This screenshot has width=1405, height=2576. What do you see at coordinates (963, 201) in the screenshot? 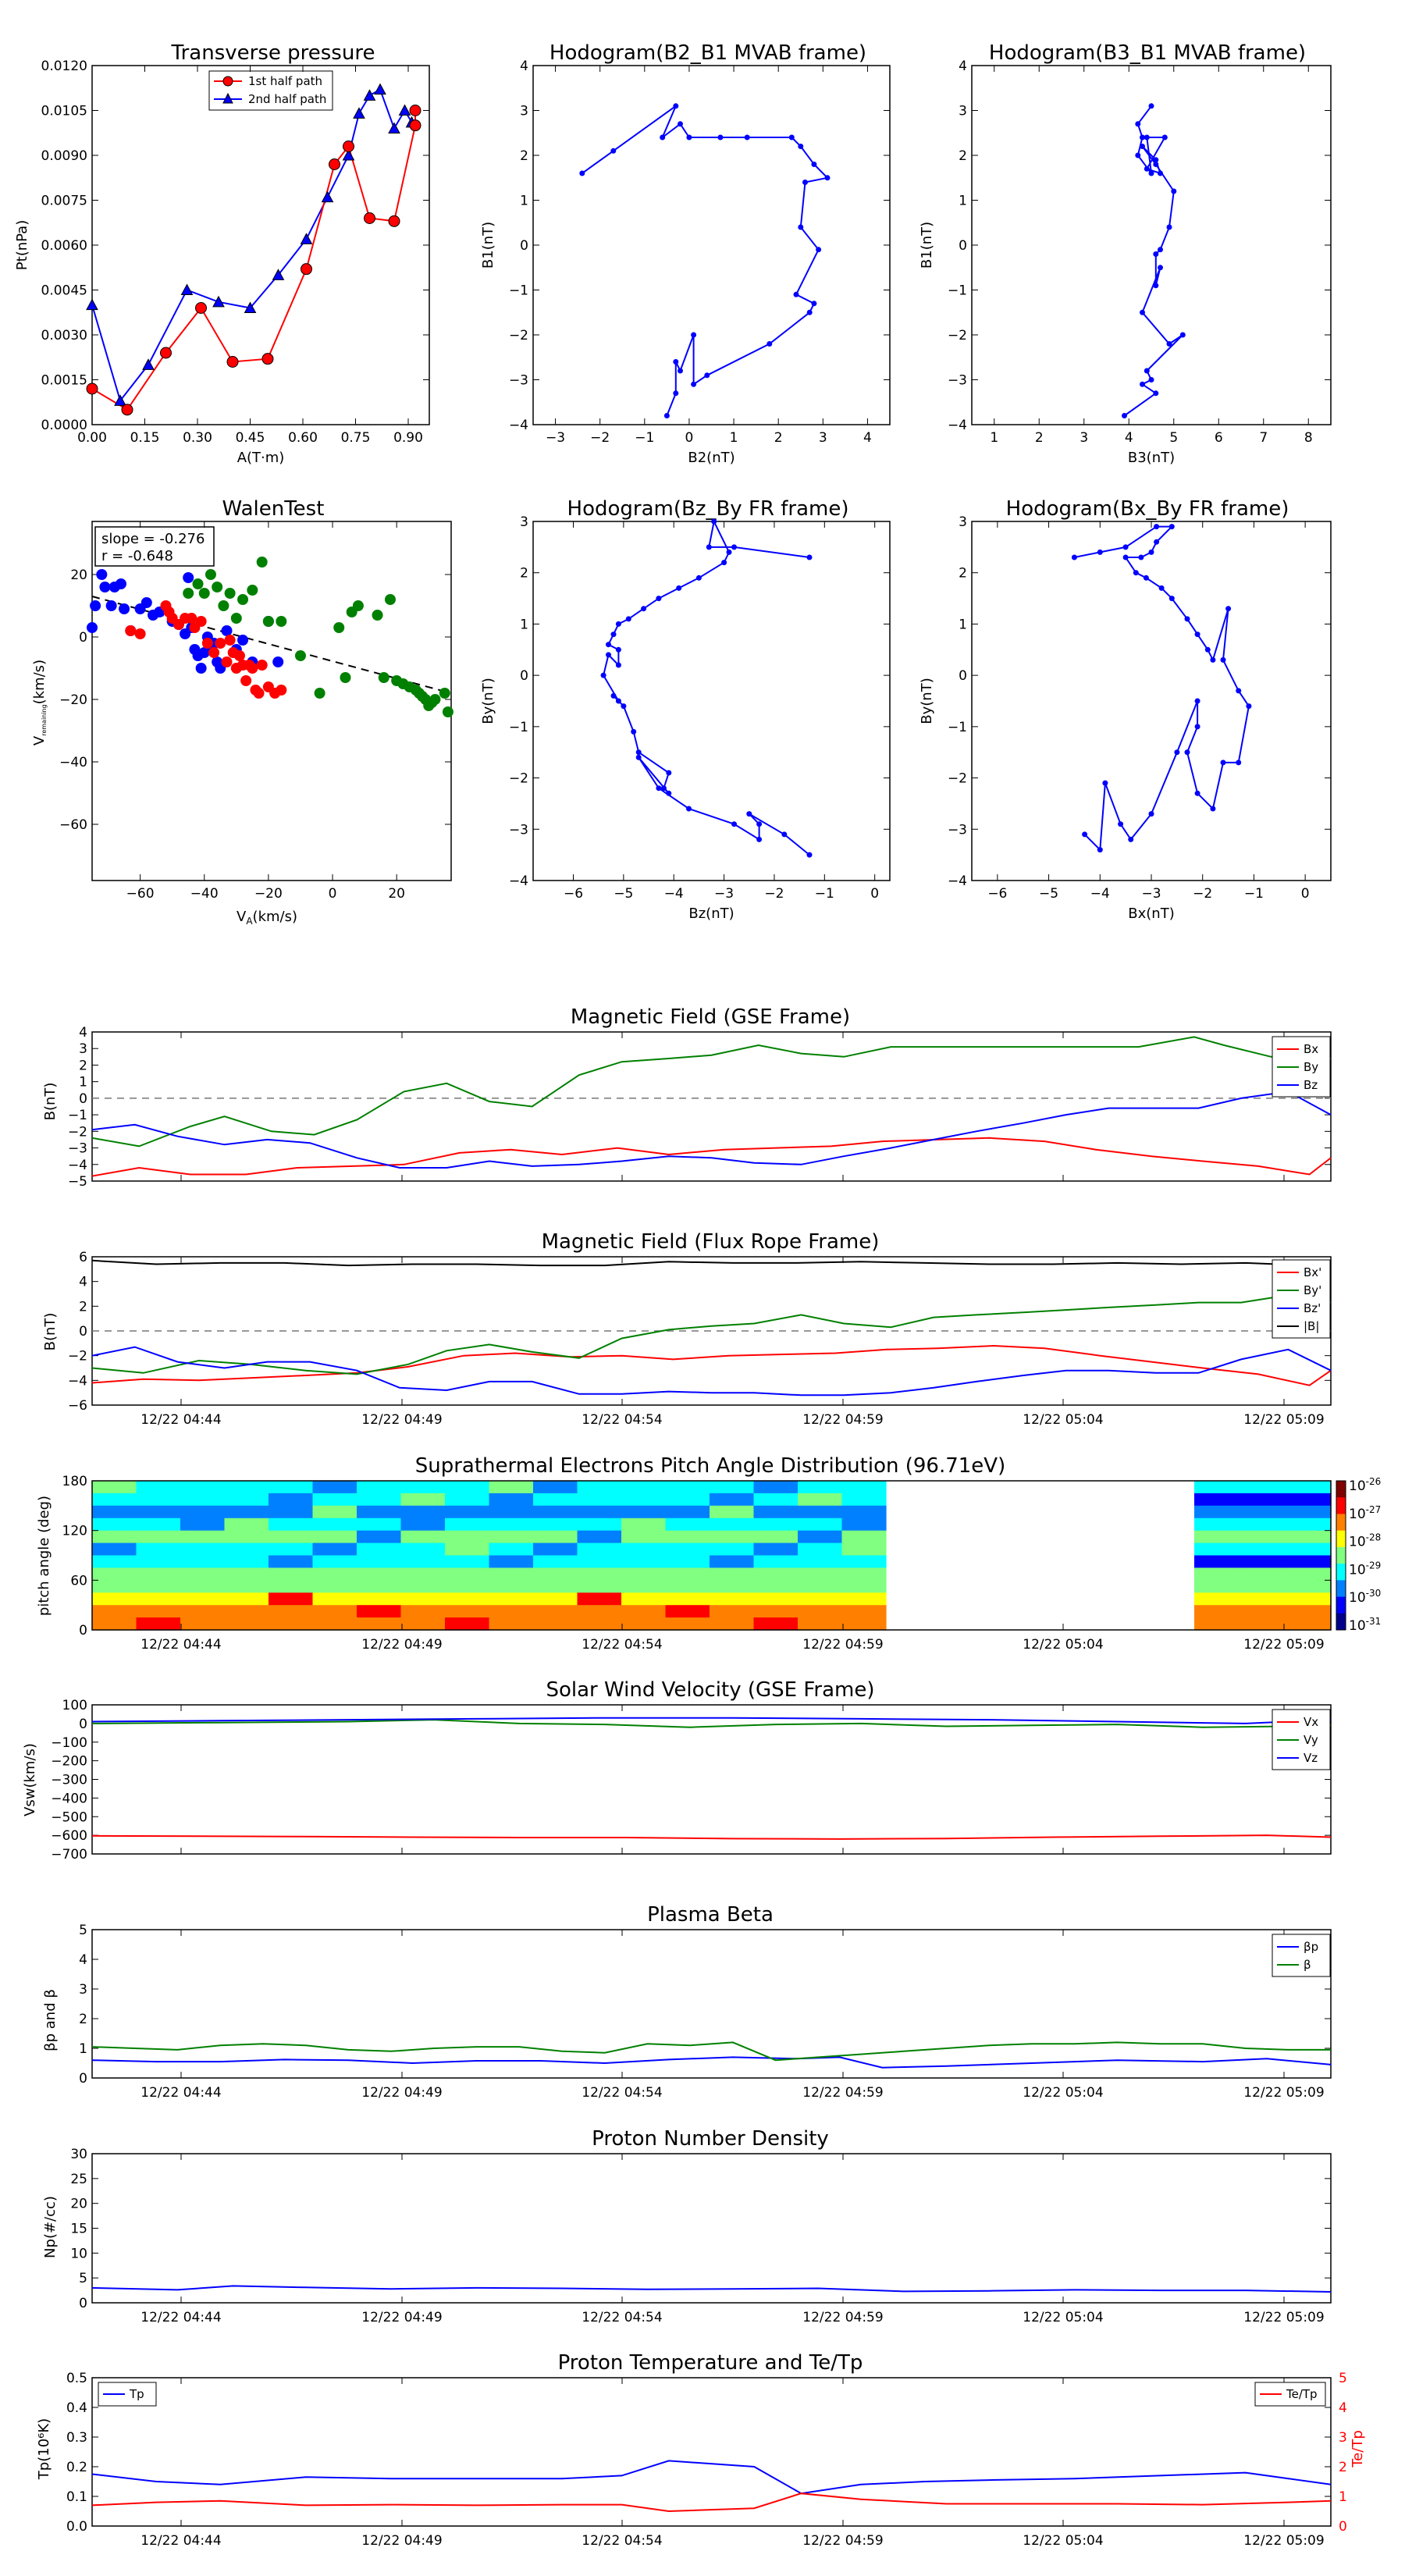
I see `h2-ytick-label: 1` at bounding box center [963, 201].